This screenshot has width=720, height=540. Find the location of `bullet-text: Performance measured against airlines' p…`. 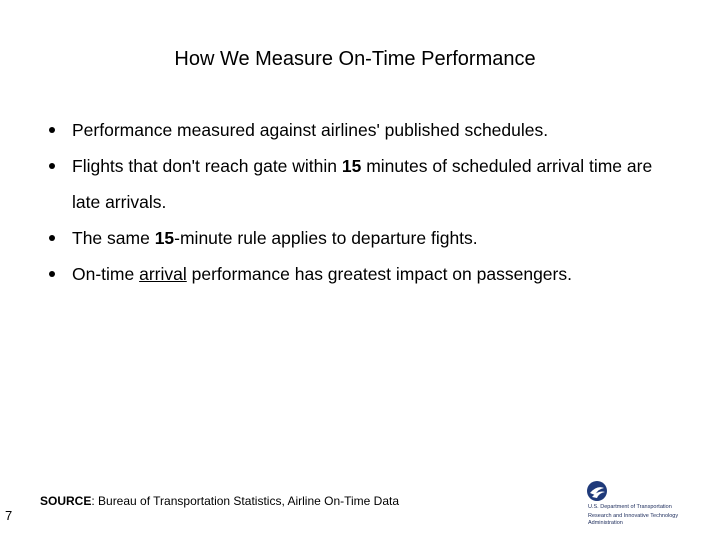

bullet-text: Performance measured against airlines' p… is located at coordinates (310, 130).